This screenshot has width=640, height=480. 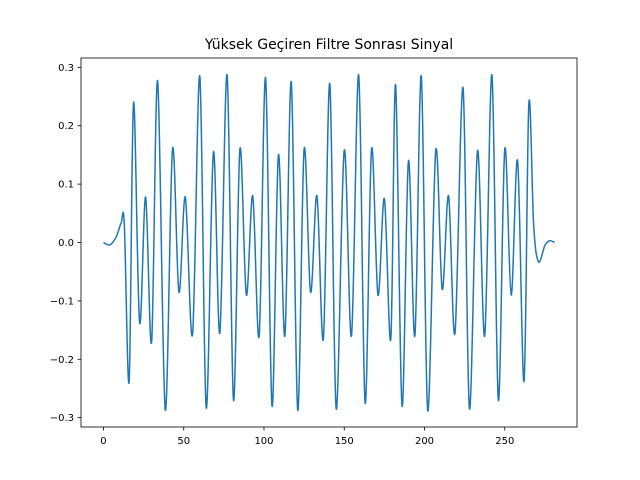 I want to click on chart-title: Yüksek Geçiren Filtre Sonrası Sinyal, so click(x=328, y=45).